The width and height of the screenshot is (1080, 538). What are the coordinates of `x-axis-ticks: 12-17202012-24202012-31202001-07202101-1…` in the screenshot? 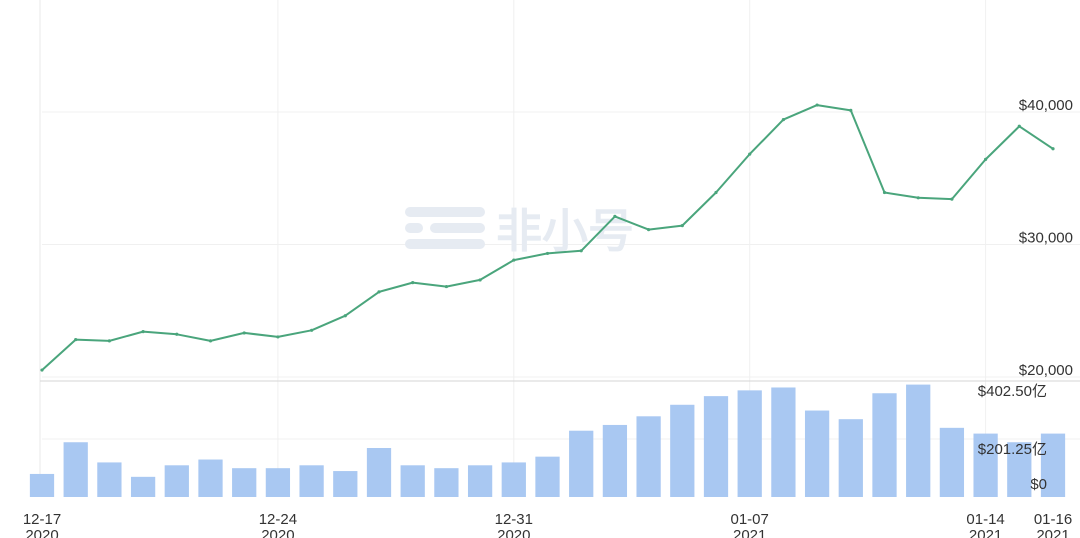 It's located at (547, 524).